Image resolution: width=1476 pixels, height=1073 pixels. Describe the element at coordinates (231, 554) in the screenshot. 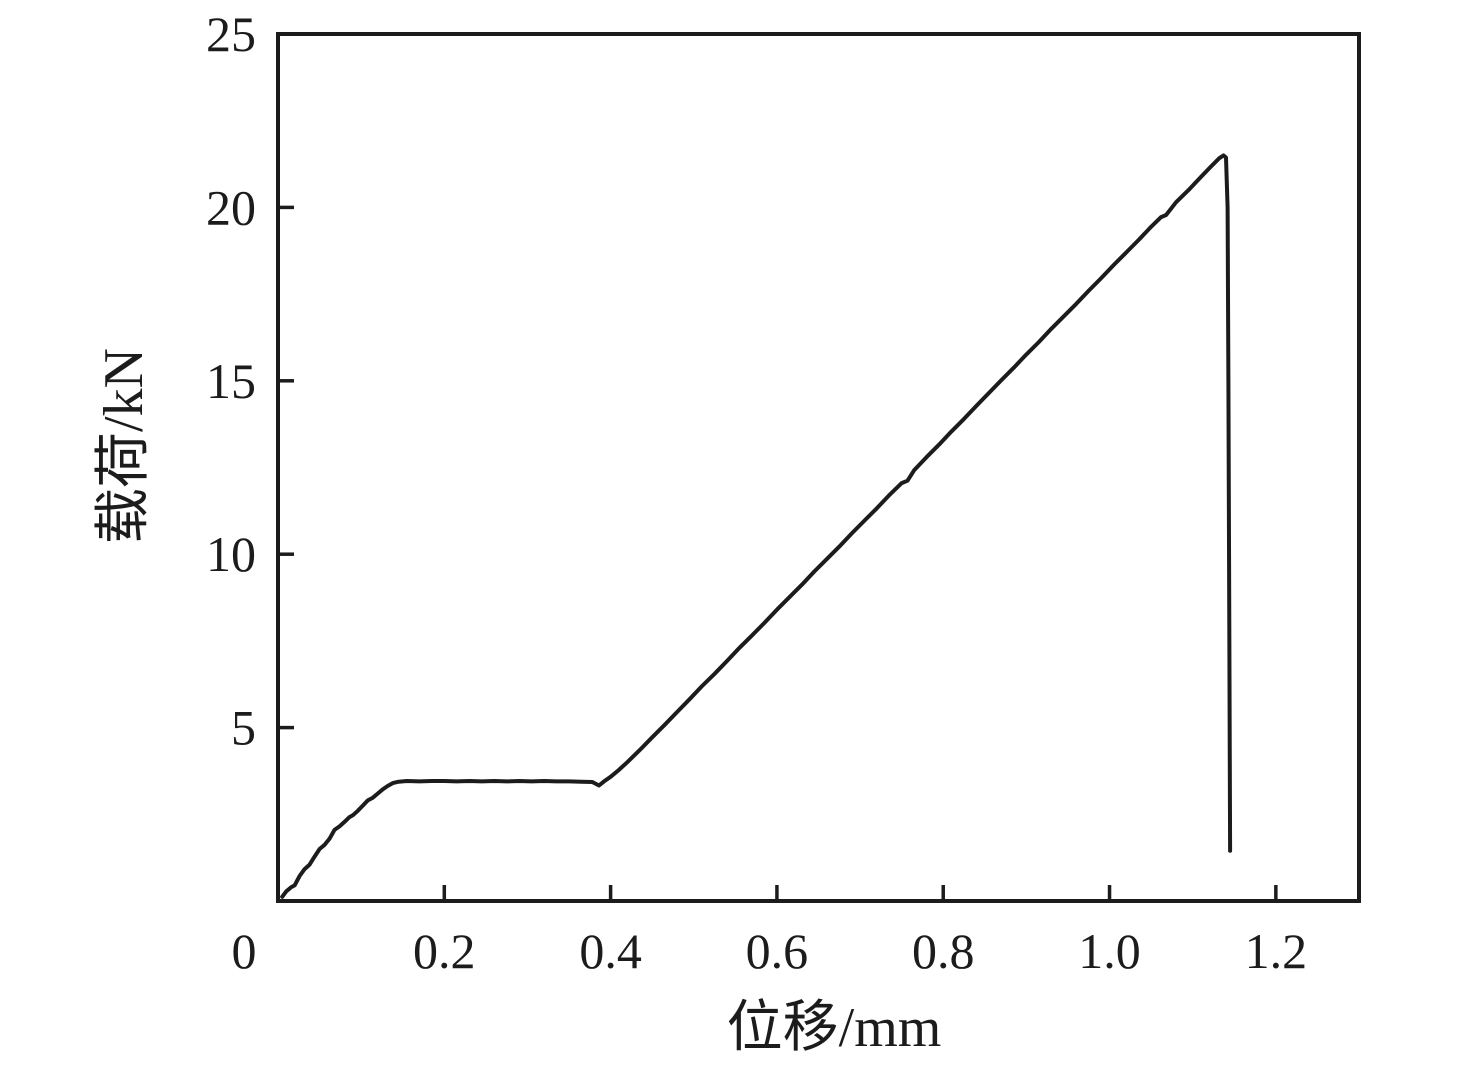

I see `y-tick-label: 10` at that location.